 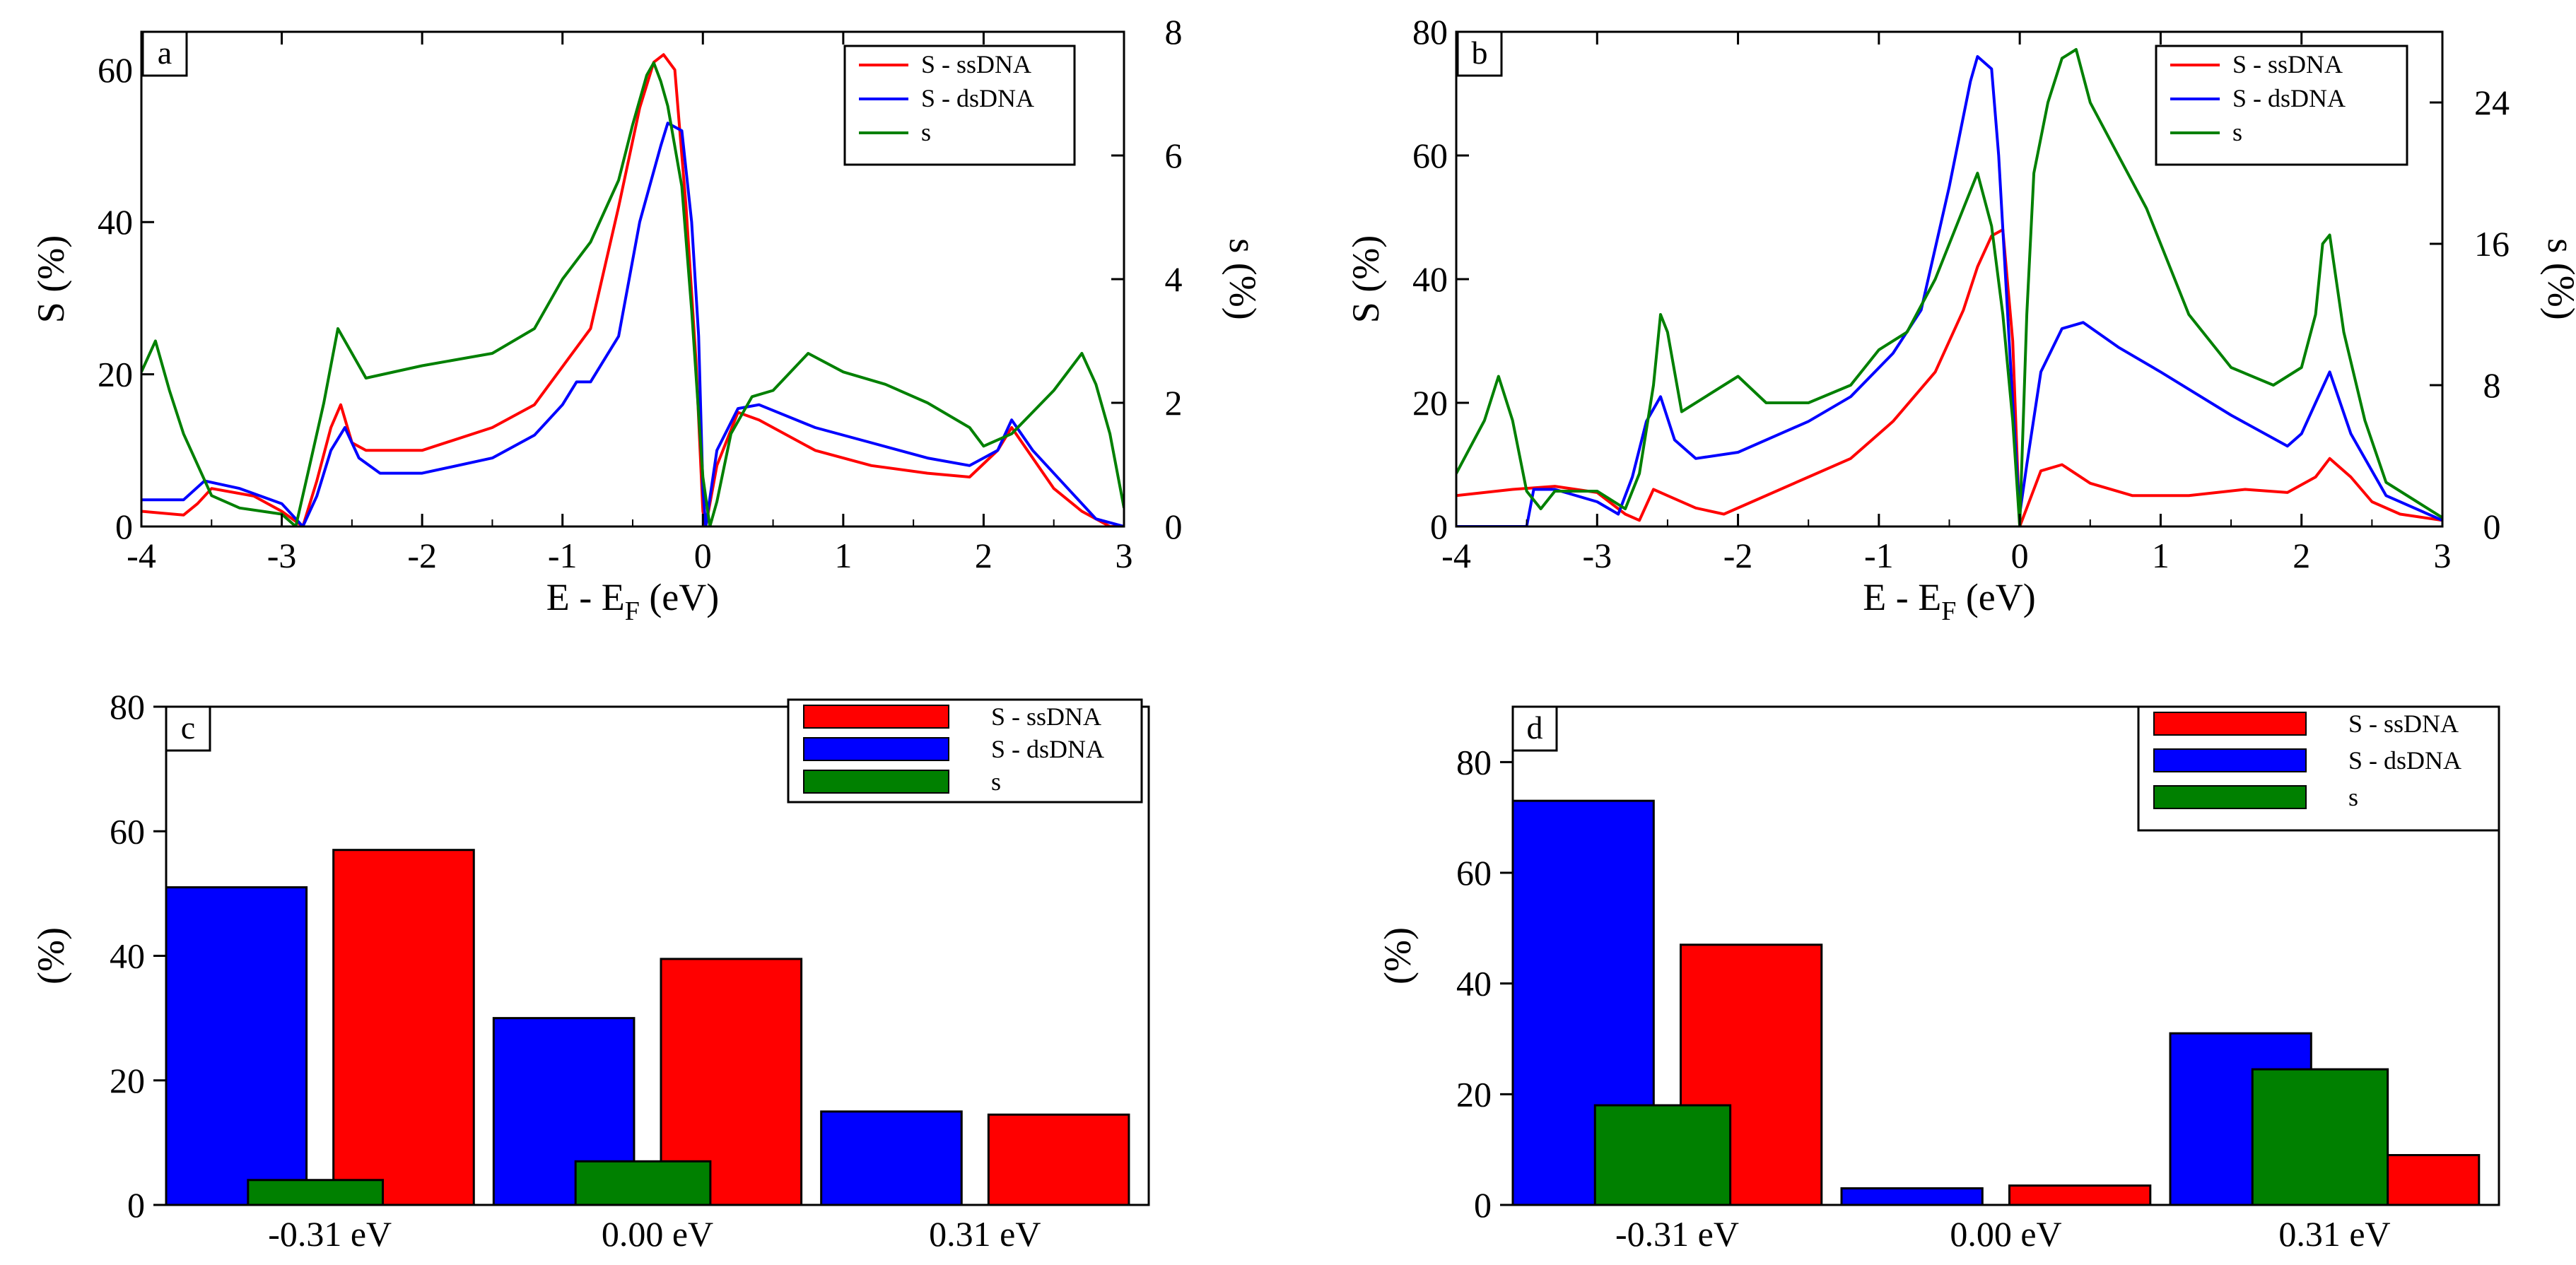 I want to click on y2-tick-label: 0, so click(x=1174, y=526).